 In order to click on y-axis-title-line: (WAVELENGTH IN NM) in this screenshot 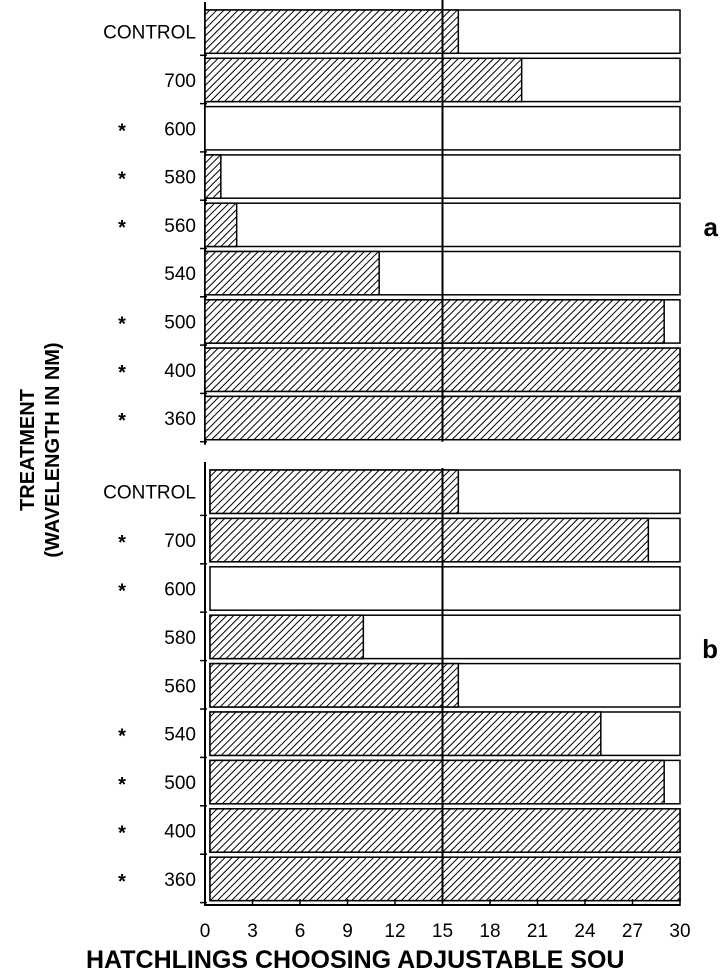, I will do `click(53, 449)`.